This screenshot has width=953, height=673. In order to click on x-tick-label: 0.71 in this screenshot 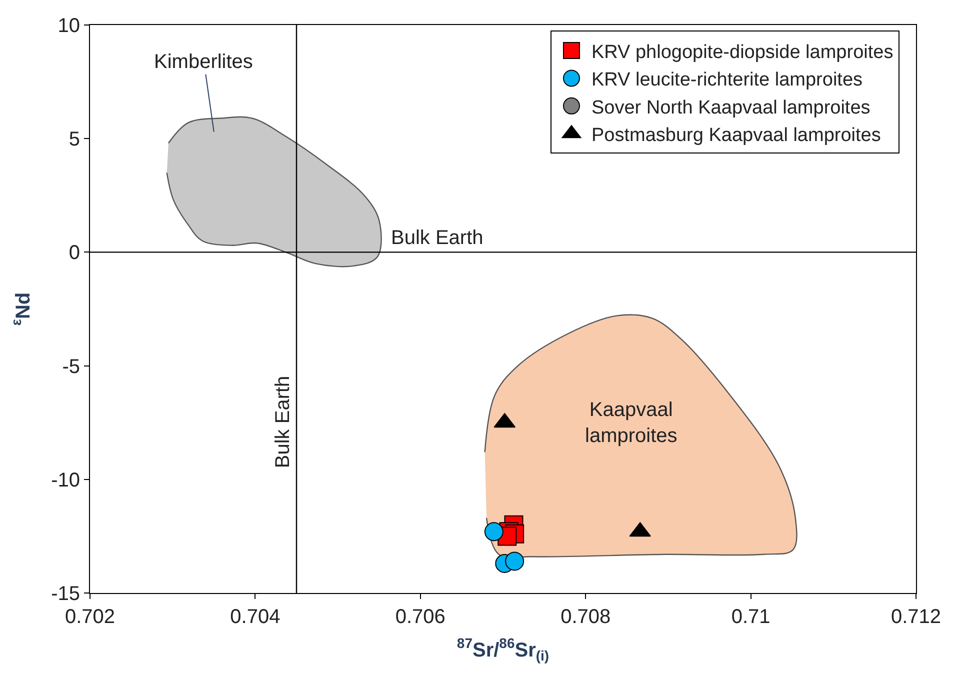, I will do `click(750, 617)`.